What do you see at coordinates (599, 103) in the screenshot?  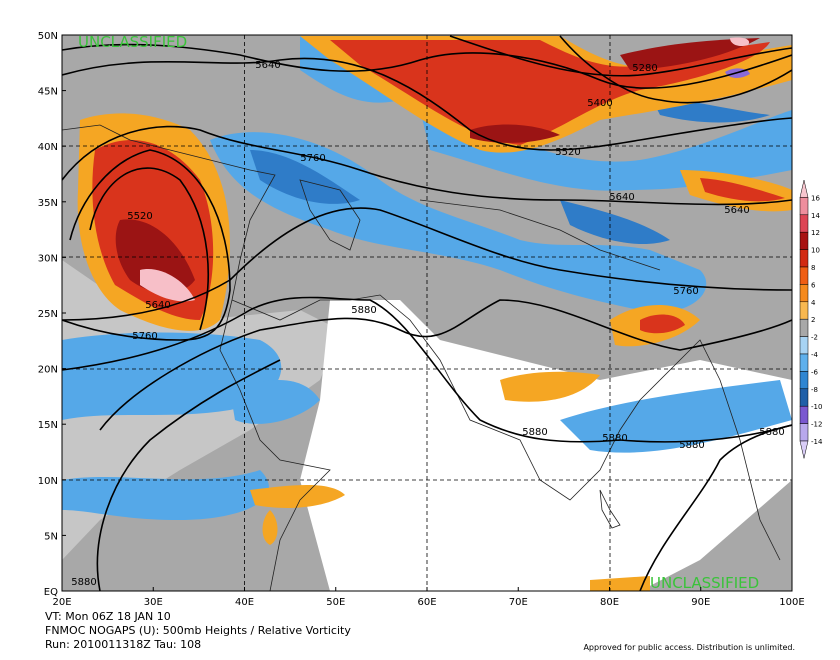 I see `contour-label: 5400` at bounding box center [599, 103].